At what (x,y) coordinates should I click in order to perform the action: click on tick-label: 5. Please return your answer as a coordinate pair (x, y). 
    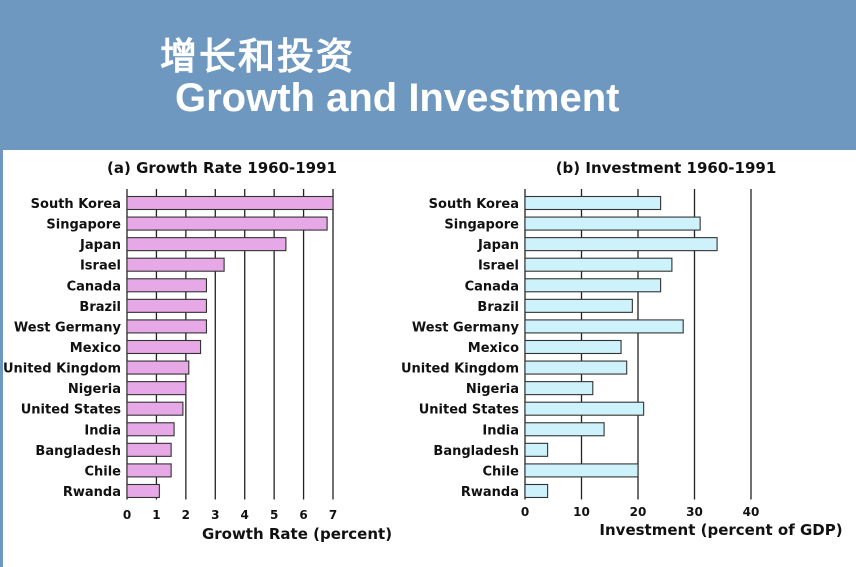
    Looking at the image, I should click on (274, 515).